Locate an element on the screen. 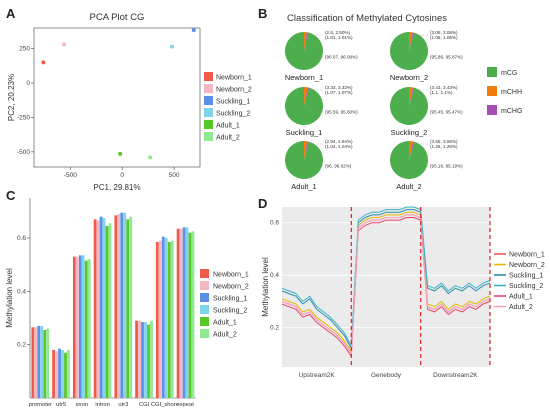  pie-label-mchg: (1.05, 1.05%) is located at coordinates (444, 37).